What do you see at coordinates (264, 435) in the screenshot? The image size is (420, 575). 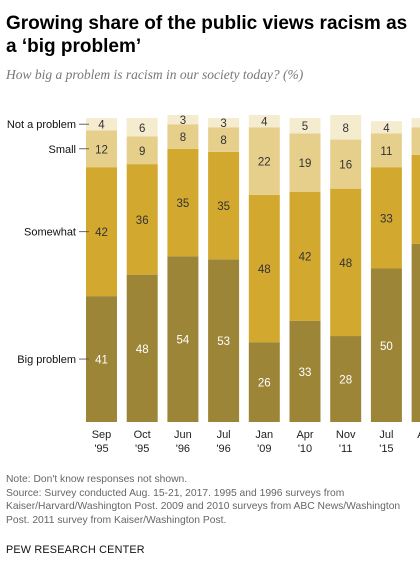 I see `x-tick-label: Jan` at bounding box center [264, 435].